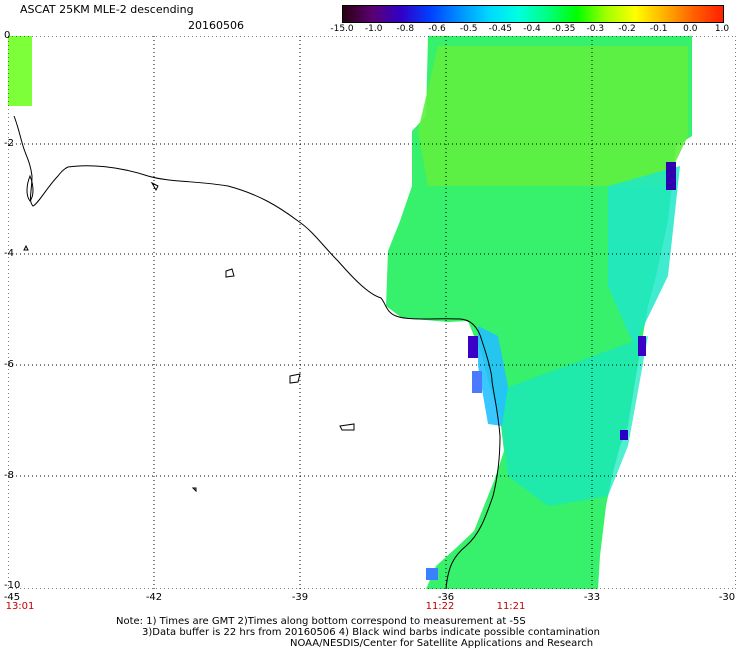 This screenshot has width=740, height=650. I want to click on x-tick-1: -42, so click(154, 597).